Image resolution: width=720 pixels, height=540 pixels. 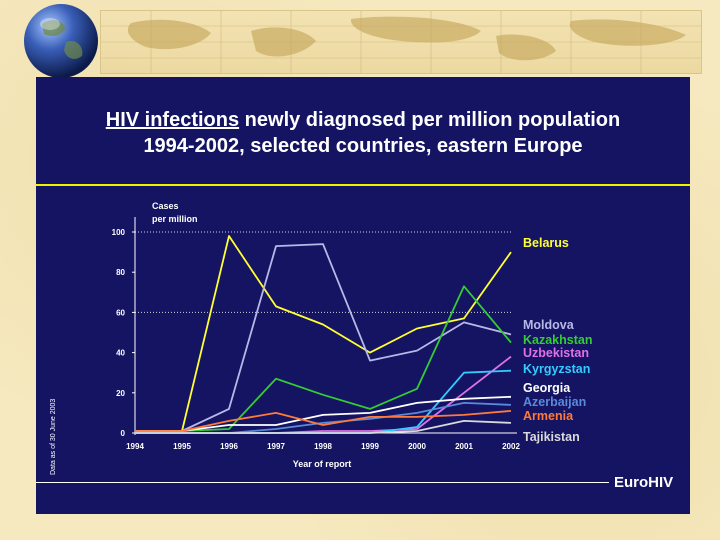 What do you see at coordinates (548, 416) in the screenshot?
I see `legend-label-armenia: Armenia` at bounding box center [548, 416].